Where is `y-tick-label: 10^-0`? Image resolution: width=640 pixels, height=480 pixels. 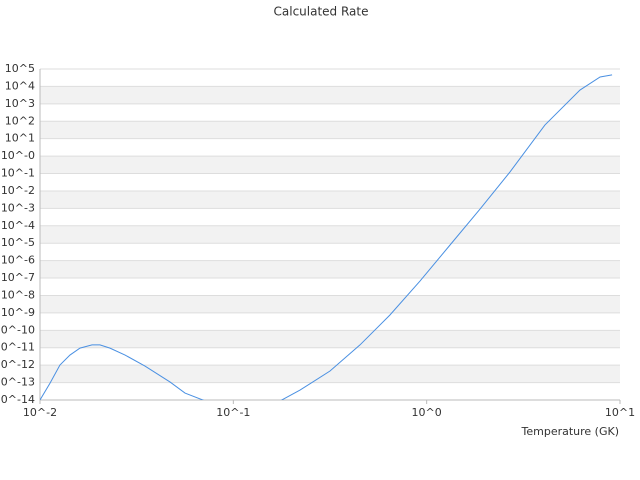
y-tick-label: 10^-0 is located at coordinates (18, 155).